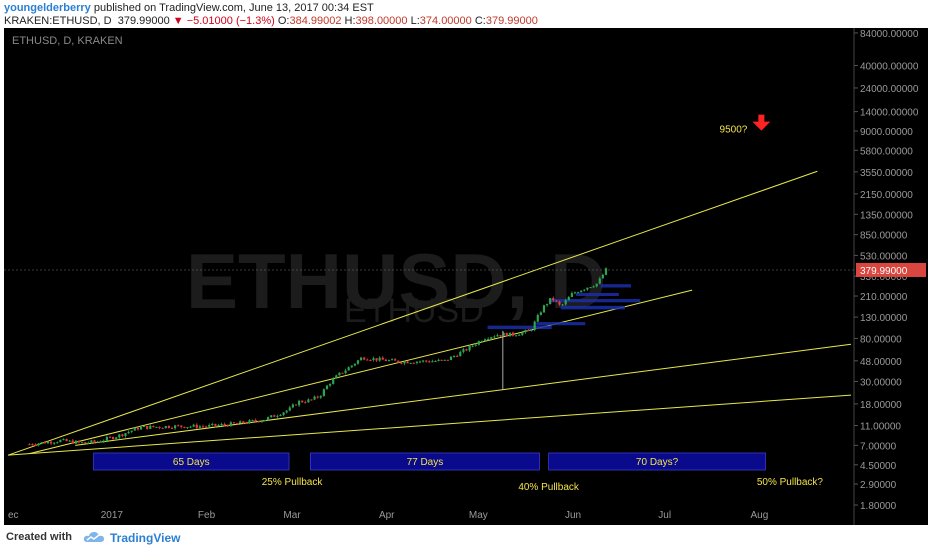  What do you see at coordinates (292, 515) in the screenshot?
I see `x-tick-label: Mar` at bounding box center [292, 515].